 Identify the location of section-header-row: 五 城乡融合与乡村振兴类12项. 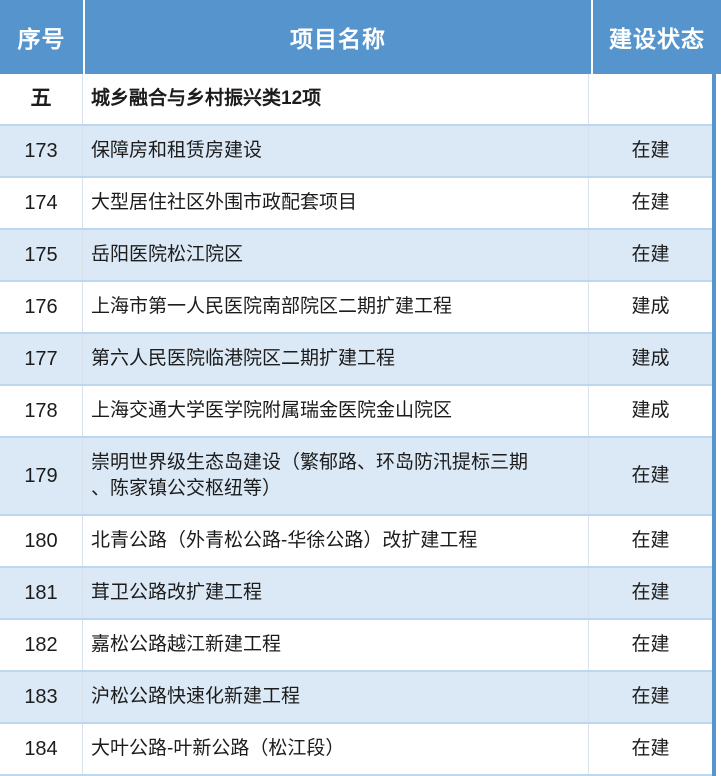
(356, 100).